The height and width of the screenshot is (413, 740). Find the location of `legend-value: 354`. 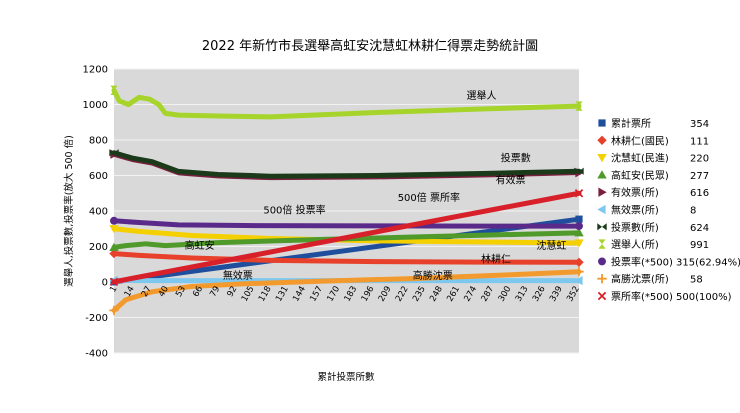

legend-value: 354 is located at coordinates (699, 124).